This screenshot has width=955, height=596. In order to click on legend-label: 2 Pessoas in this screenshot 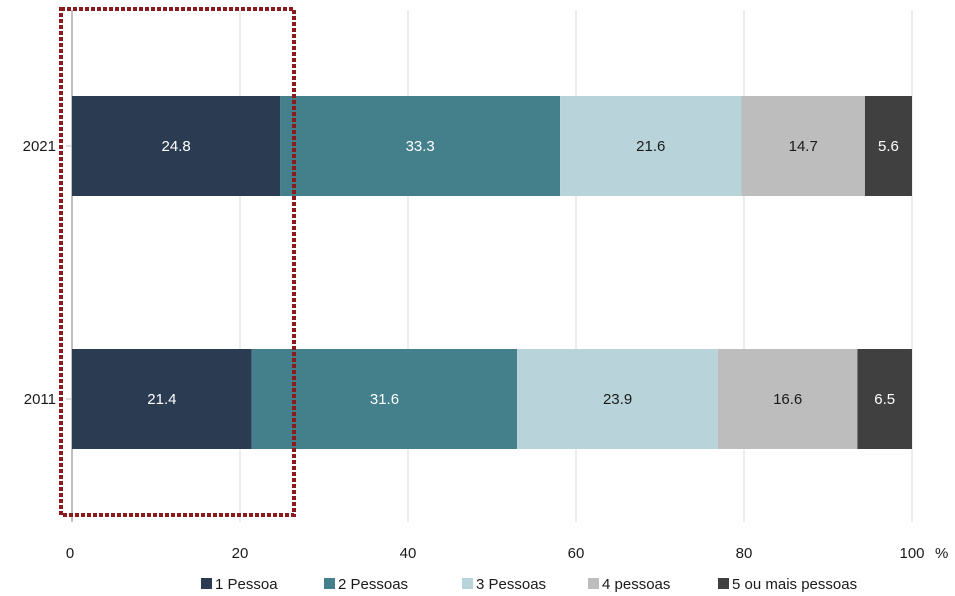, I will do `click(373, 584)`.